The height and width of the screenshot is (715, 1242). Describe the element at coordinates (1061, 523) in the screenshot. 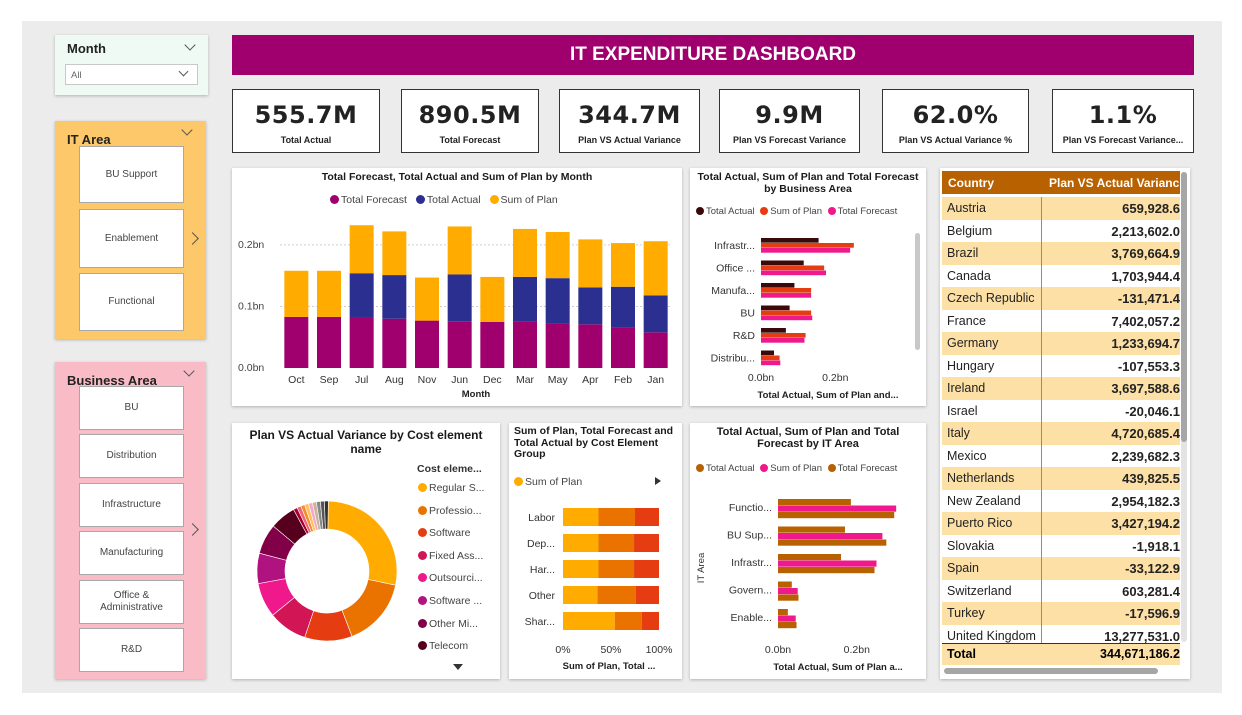

I see `table-row: Puerto Rico 3,427,194.2` at that location.